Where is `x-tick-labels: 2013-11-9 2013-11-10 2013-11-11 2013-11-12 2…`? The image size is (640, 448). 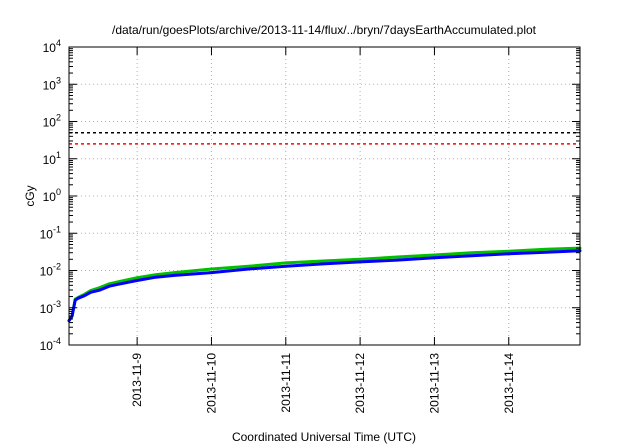
x-tick-labels: 2013-11-9 2013-11-10 2013-11-11 2013-11-12 2… is located at coordinates (323, 383).